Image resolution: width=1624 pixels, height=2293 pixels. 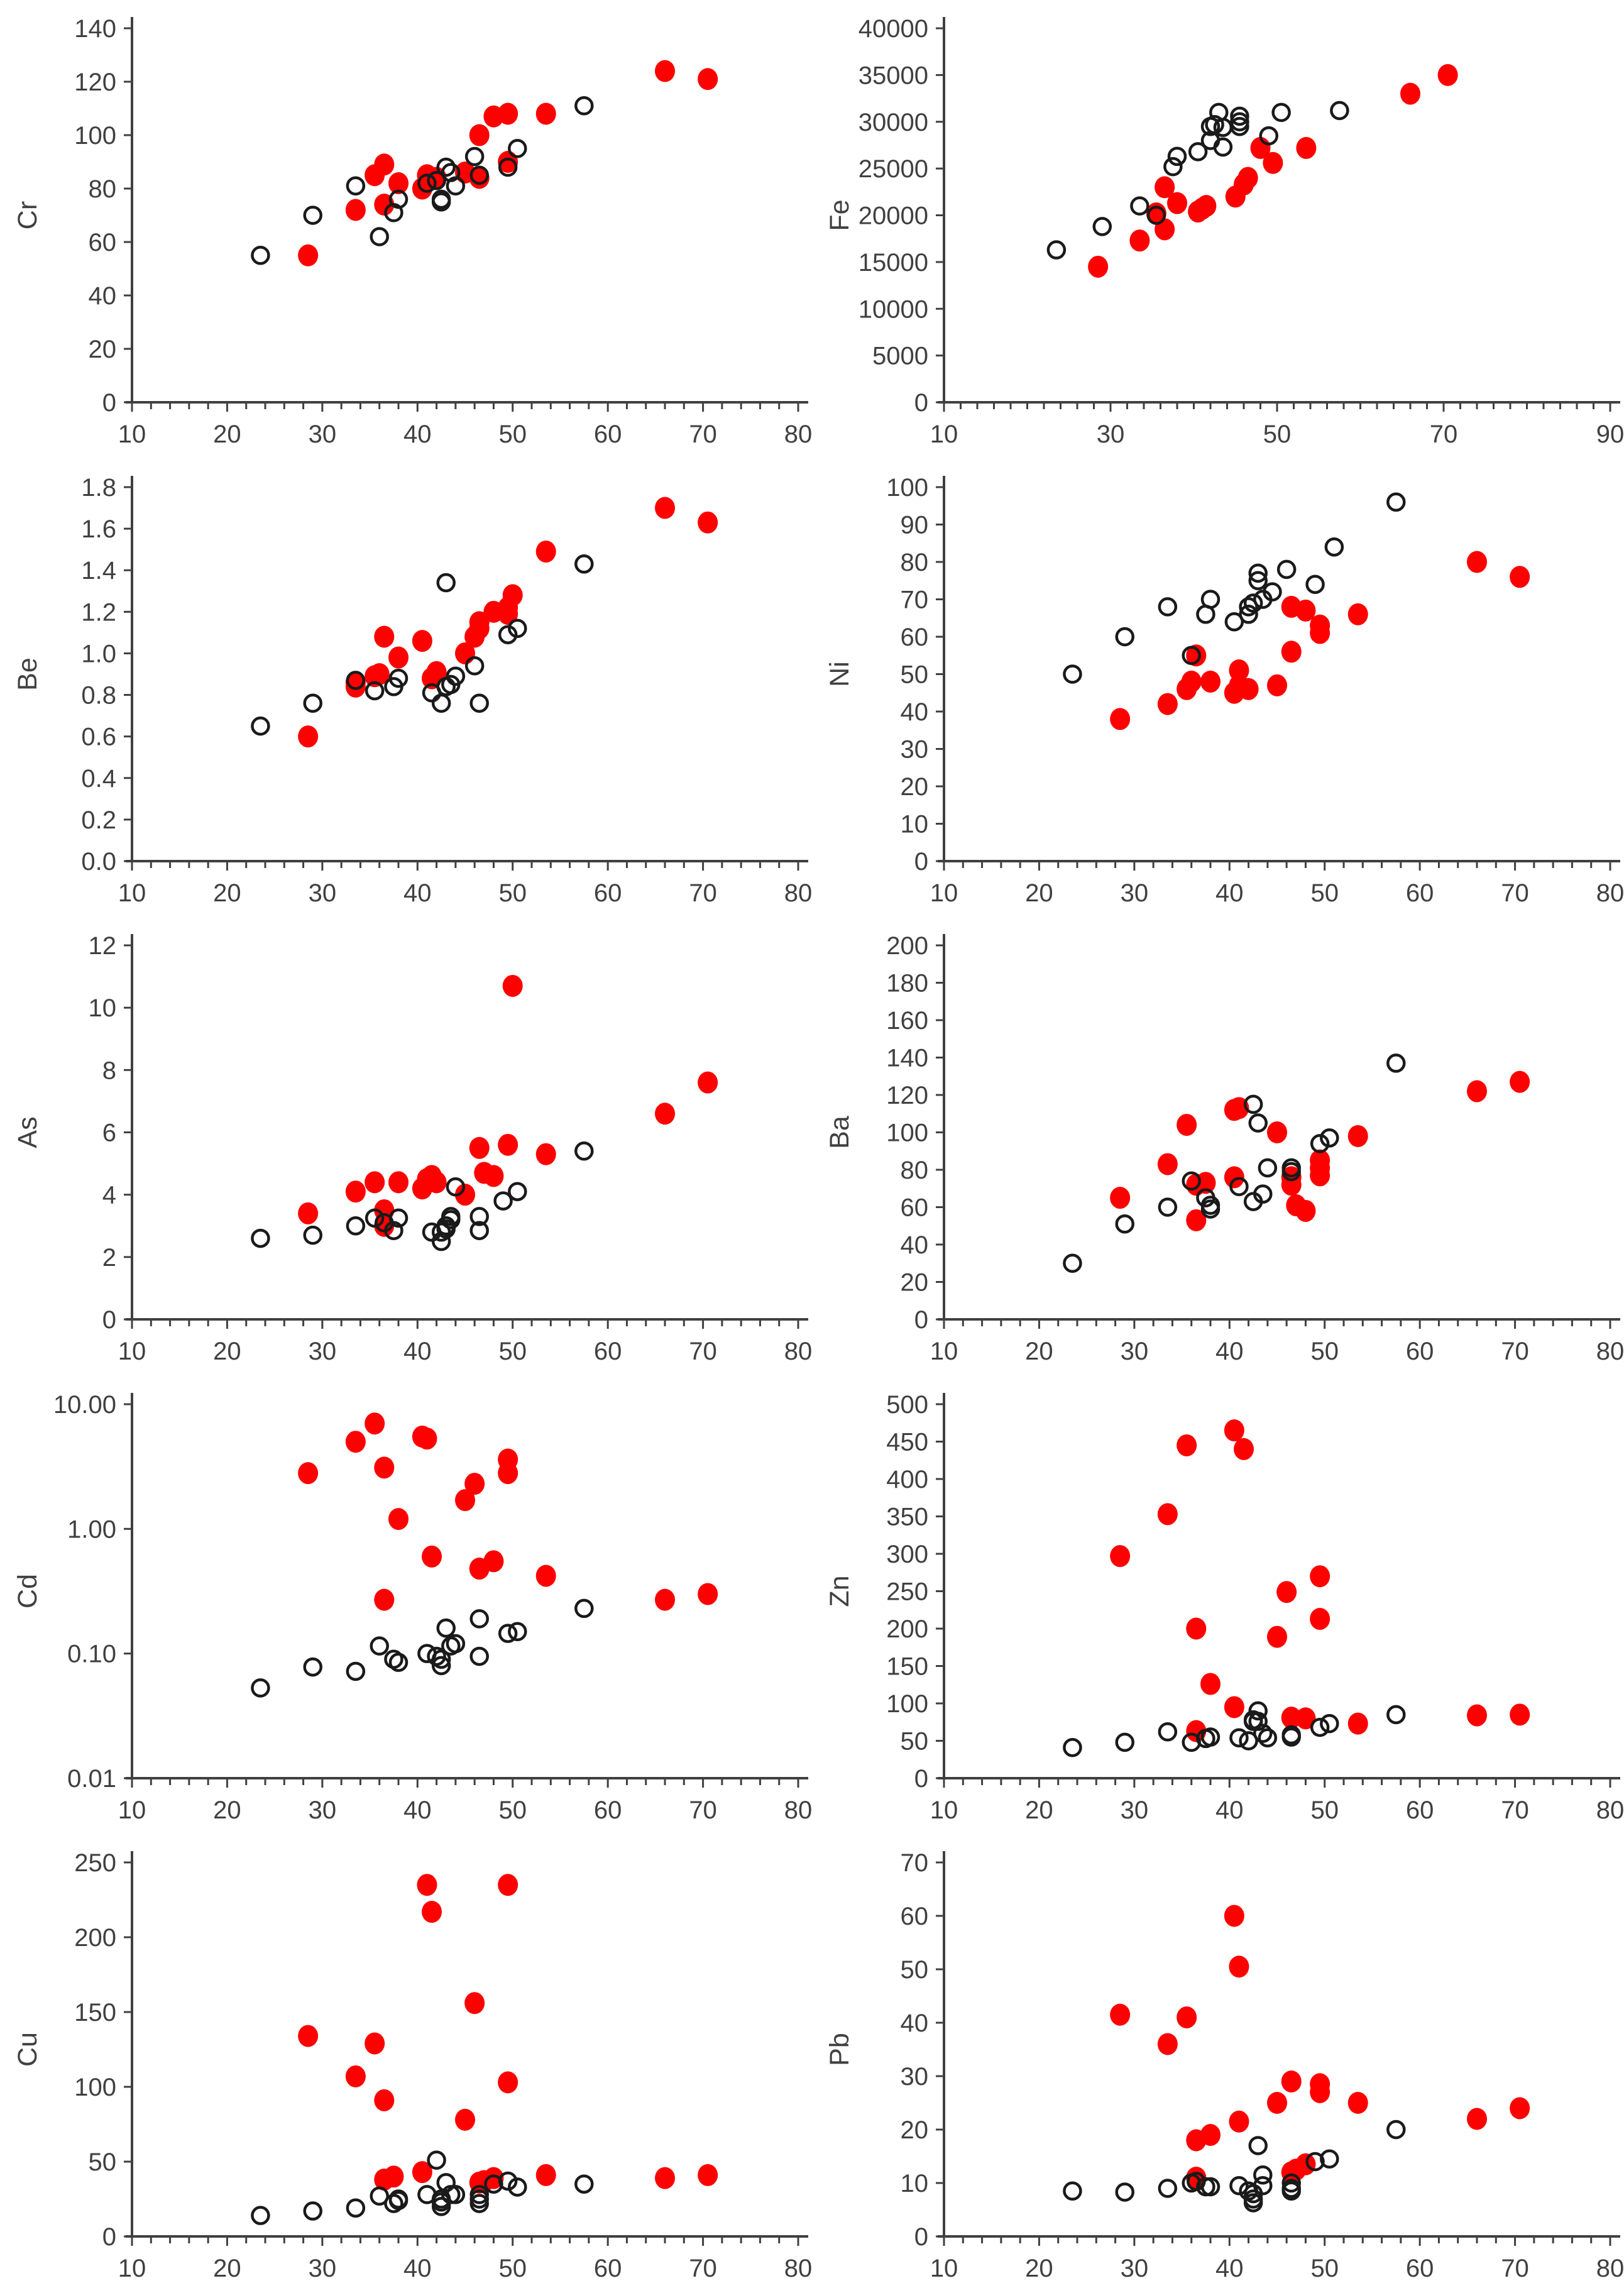 I want to click on x-tick-label: 10, so click(x=132, y=2268).